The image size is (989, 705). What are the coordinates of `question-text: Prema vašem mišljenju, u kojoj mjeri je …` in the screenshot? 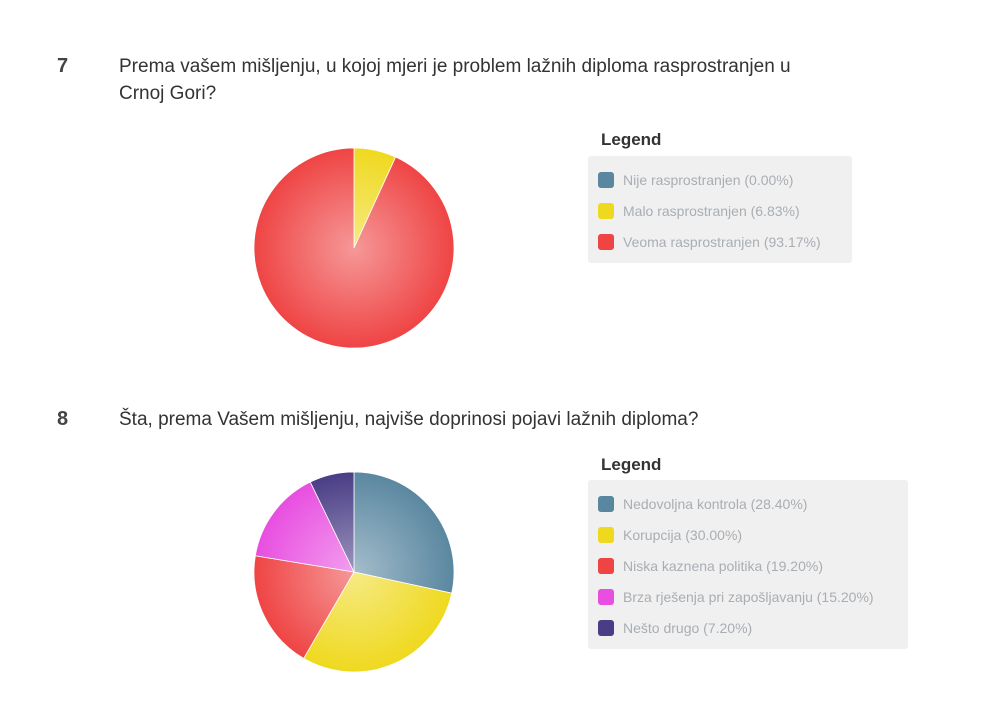 It's located at (455, 80).